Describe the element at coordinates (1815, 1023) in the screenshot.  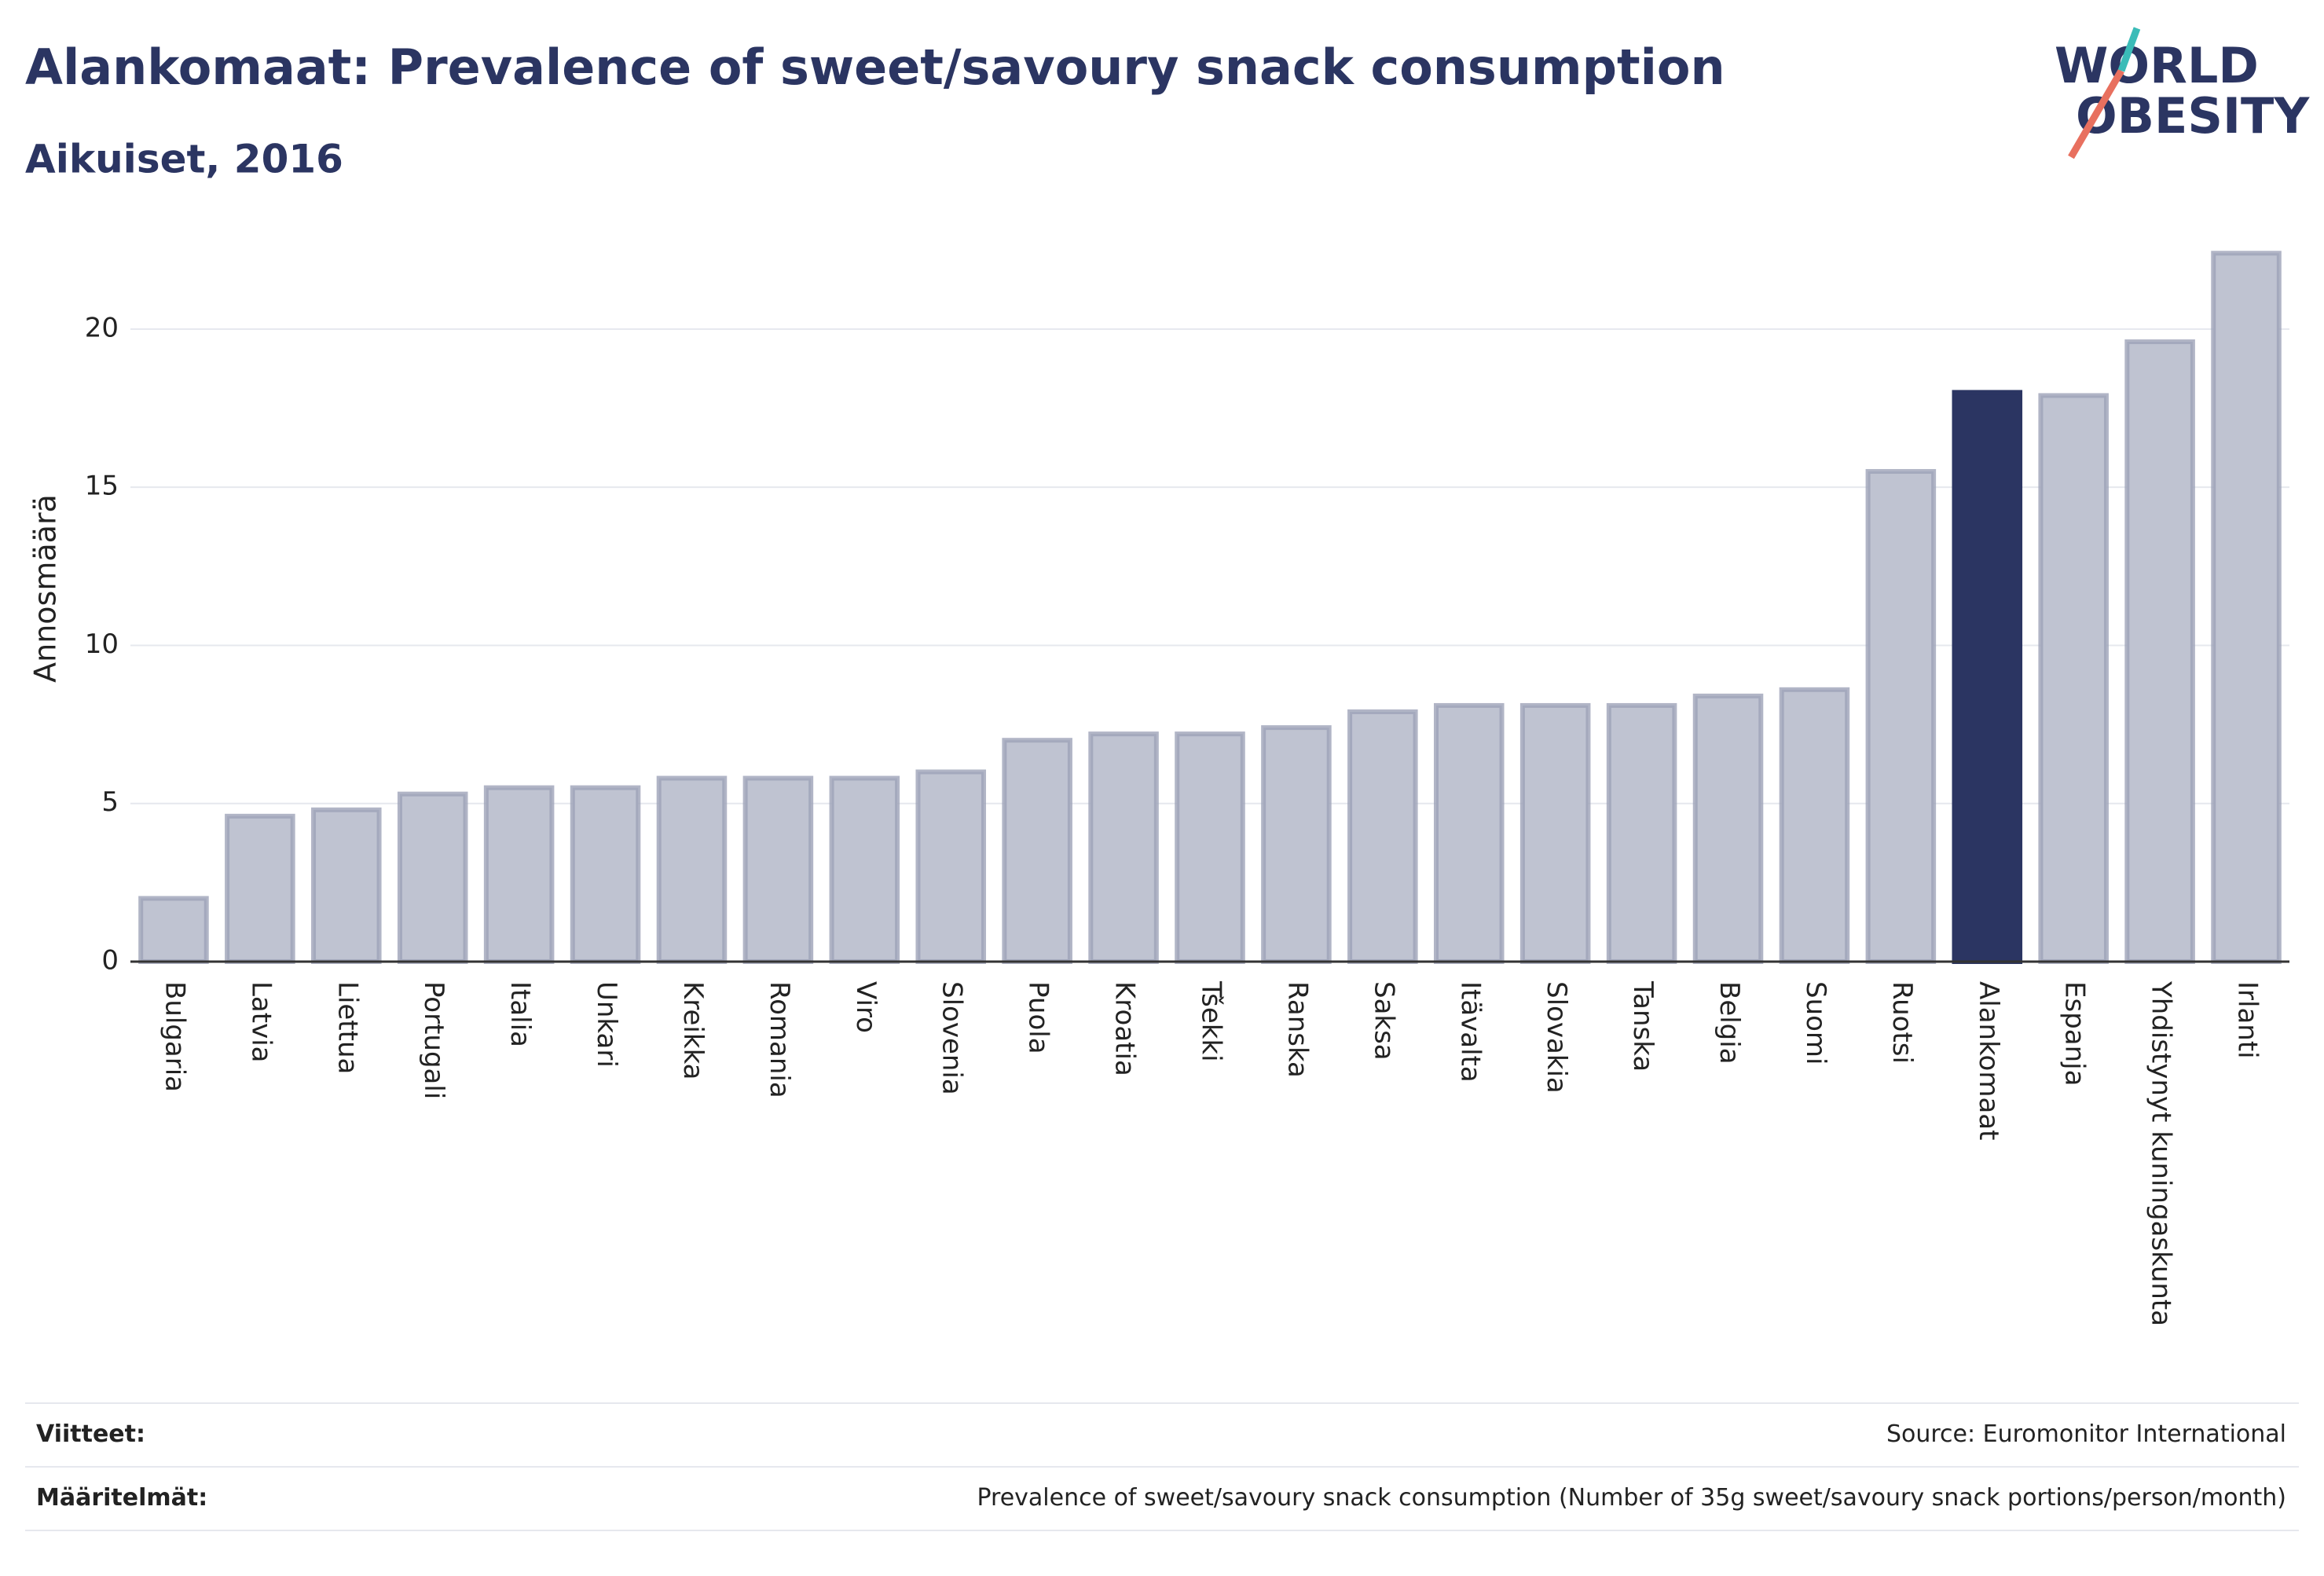
I see `x-tick-label: Suomi` at that location.